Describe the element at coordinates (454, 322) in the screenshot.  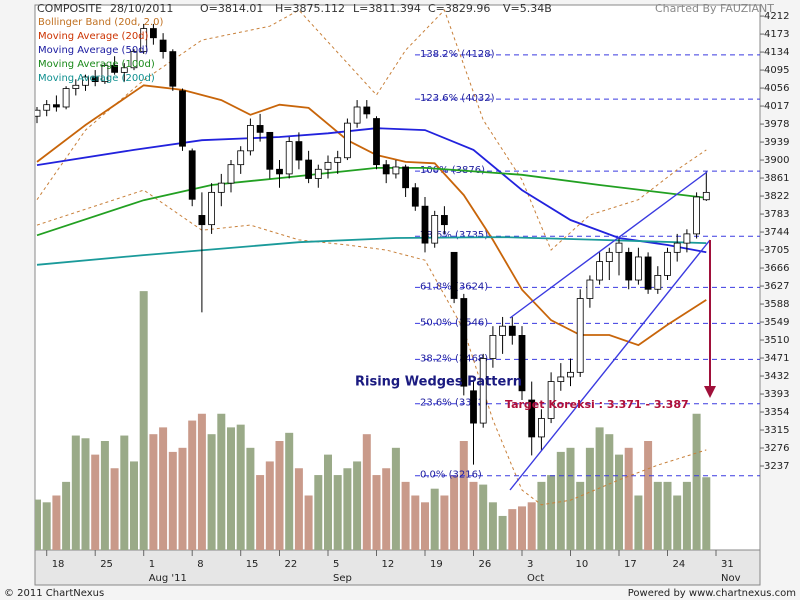
I see `fib-label: 50.0% (3546)` at that location.